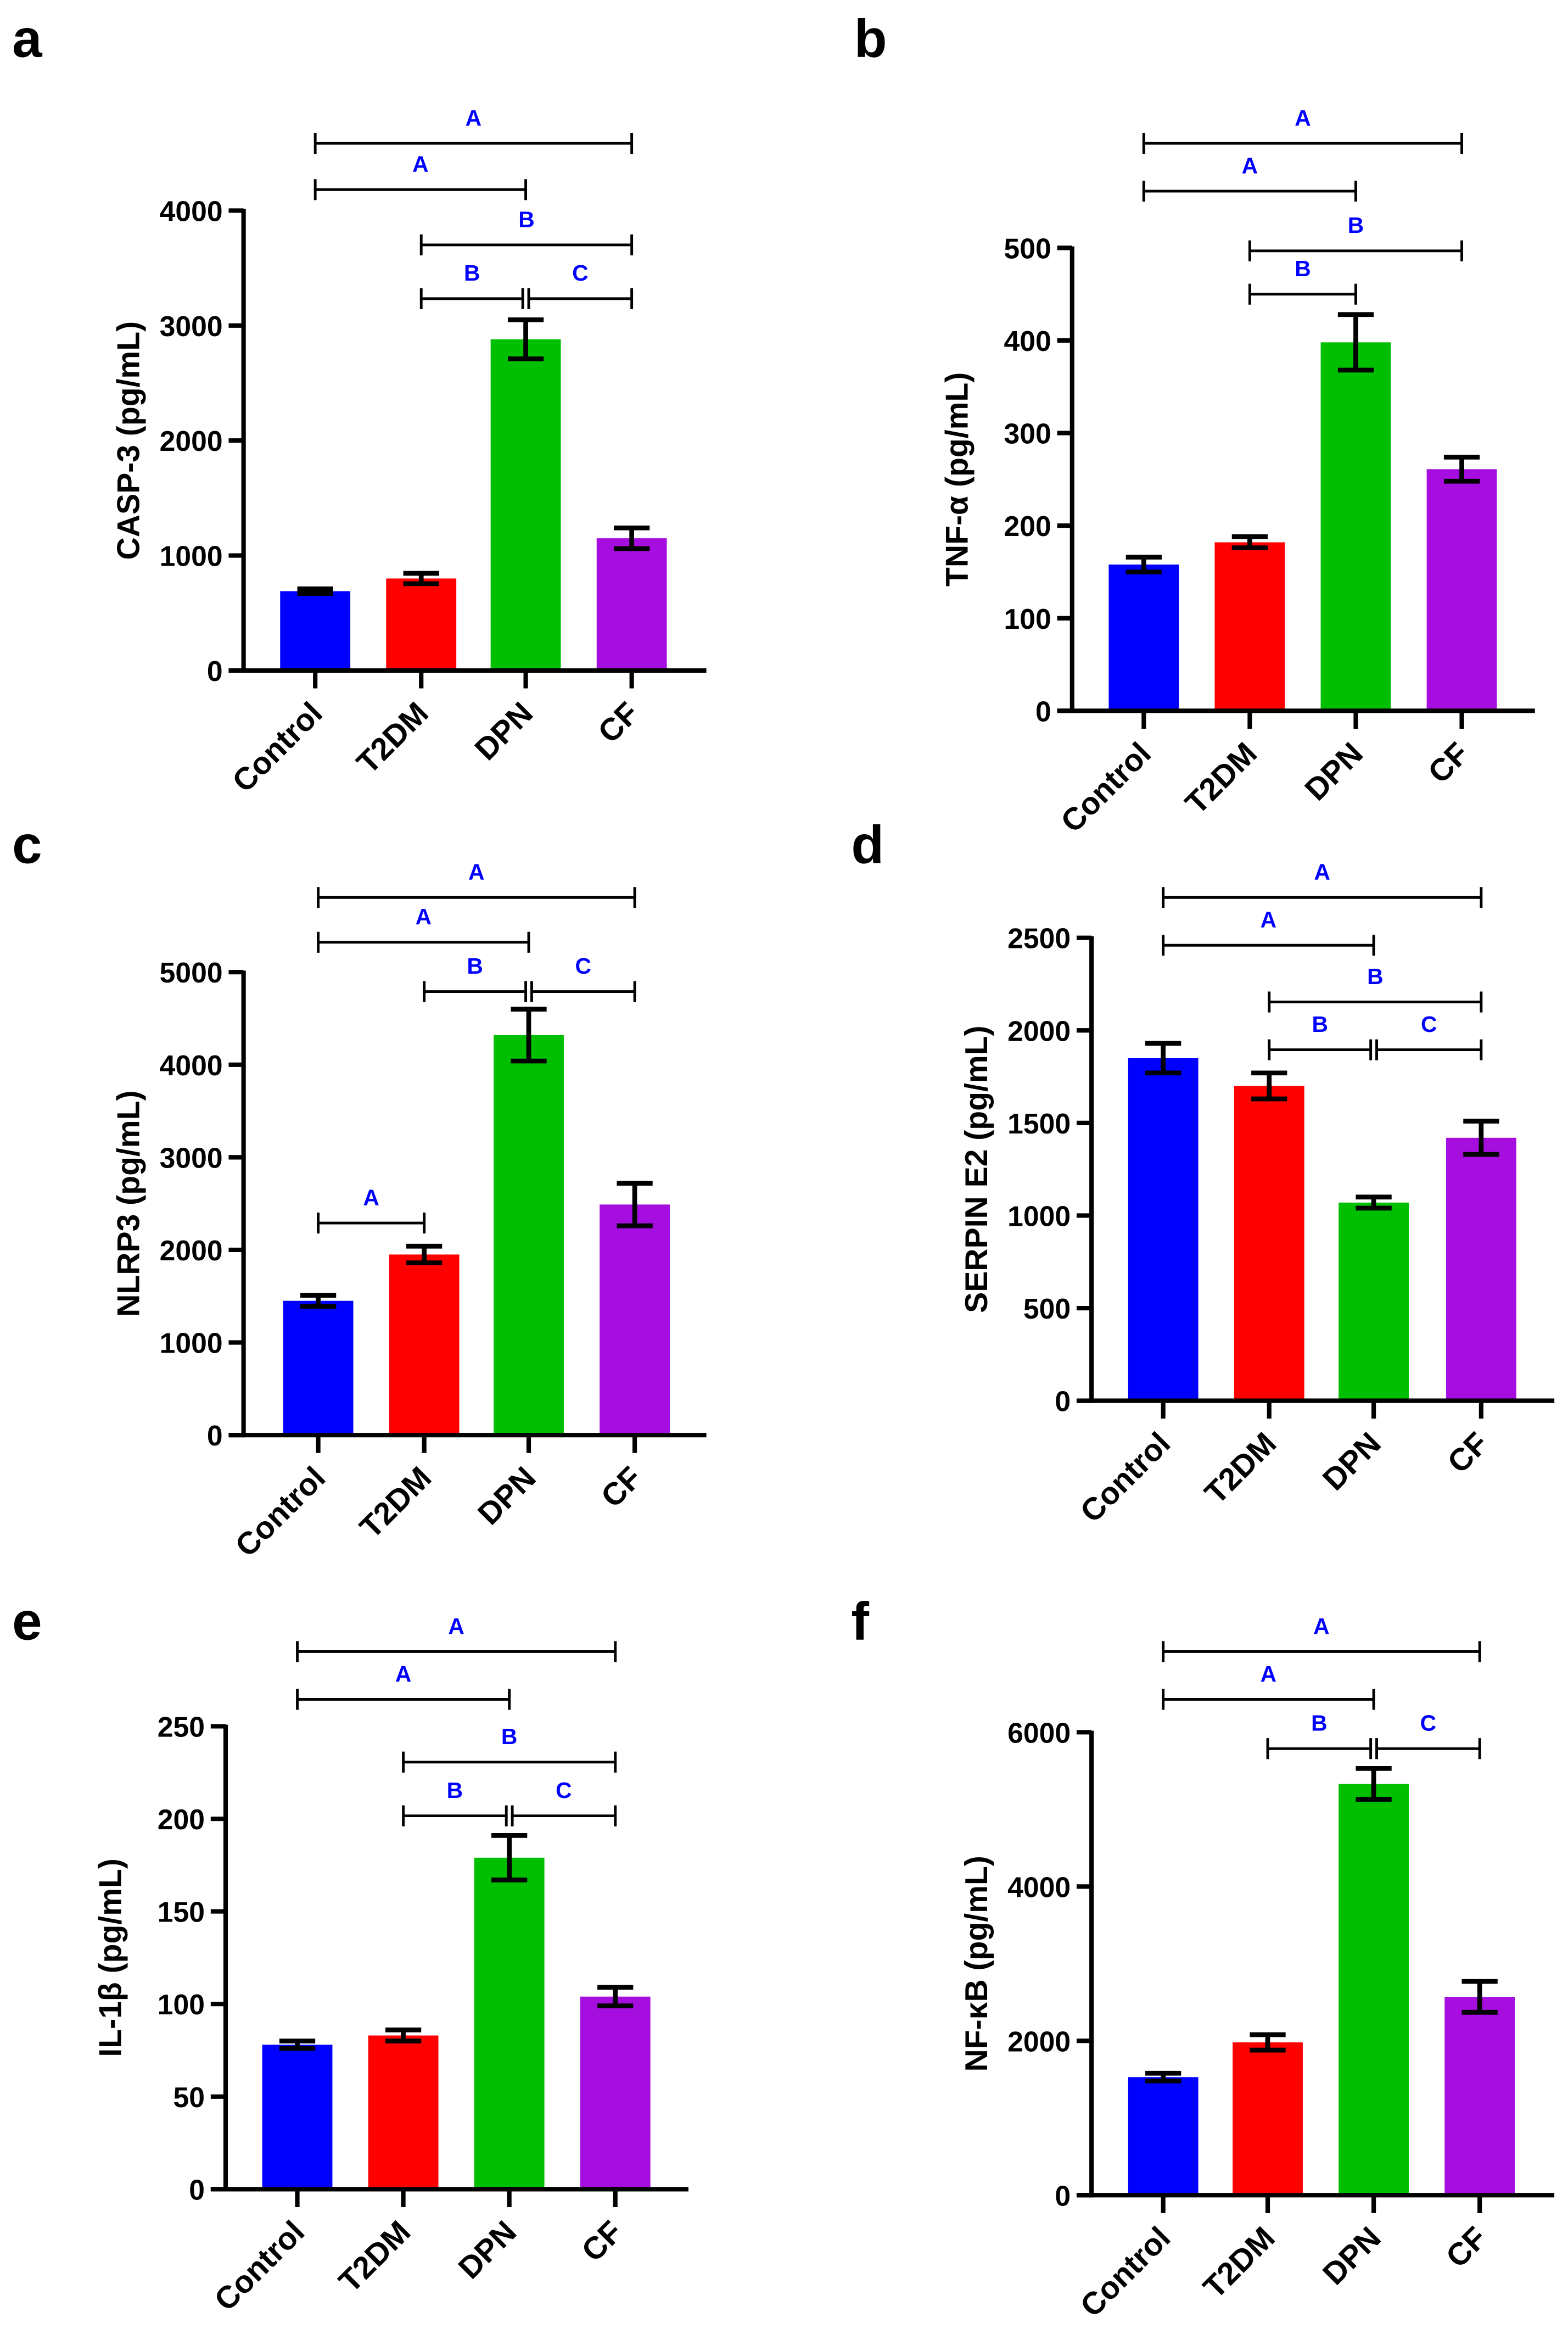 The height and width of the screenshot is (2340, 1568). What do you see at coordinates (28, 38) in the screenshot?
I see `panel-letter: a` at bounding box center [28, 38].